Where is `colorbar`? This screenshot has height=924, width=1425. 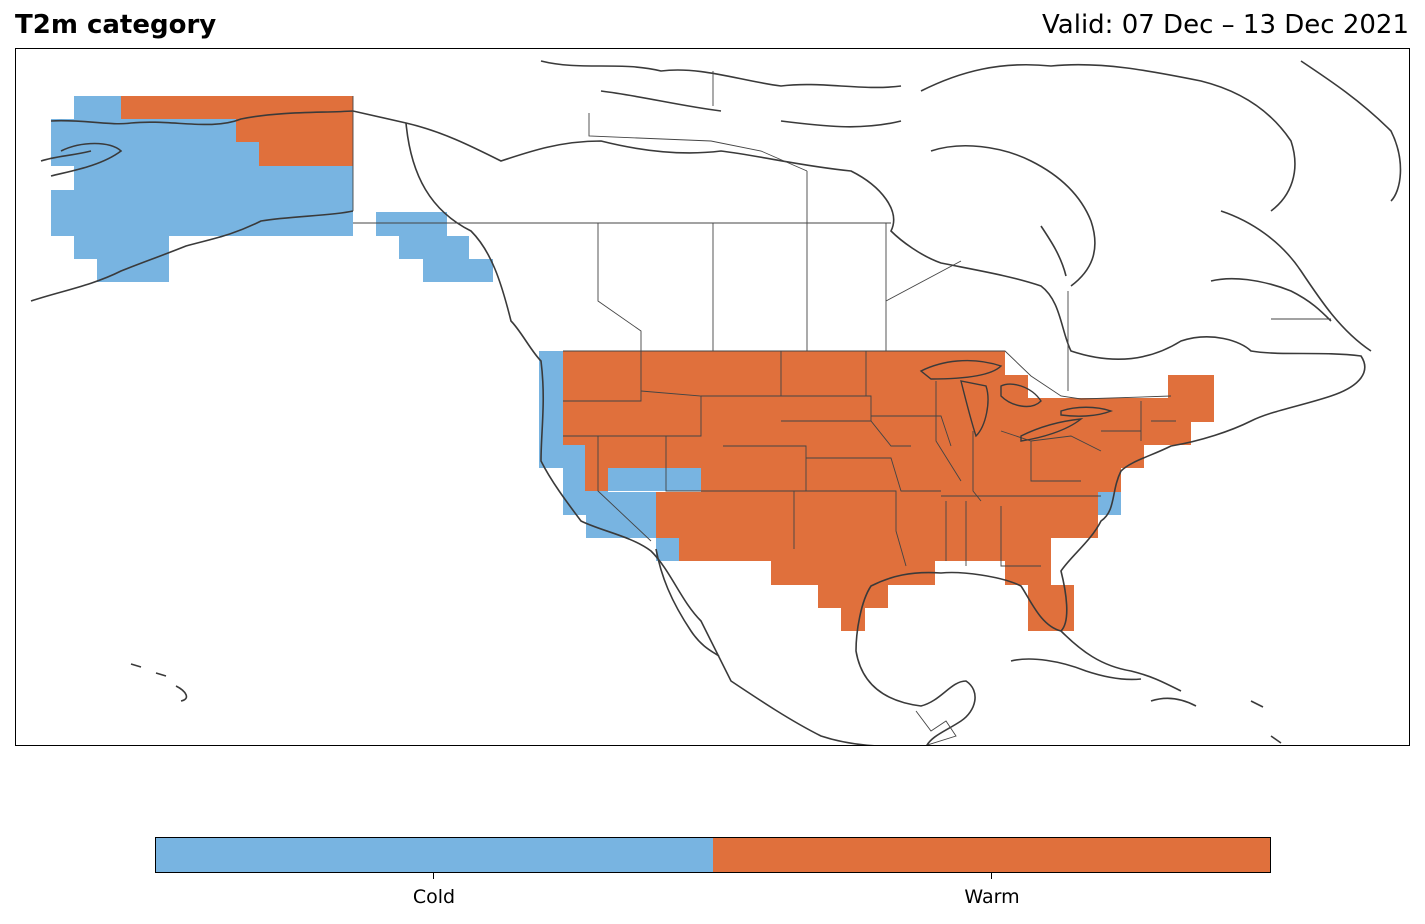
colorbar is located at coordinates (713, 855).